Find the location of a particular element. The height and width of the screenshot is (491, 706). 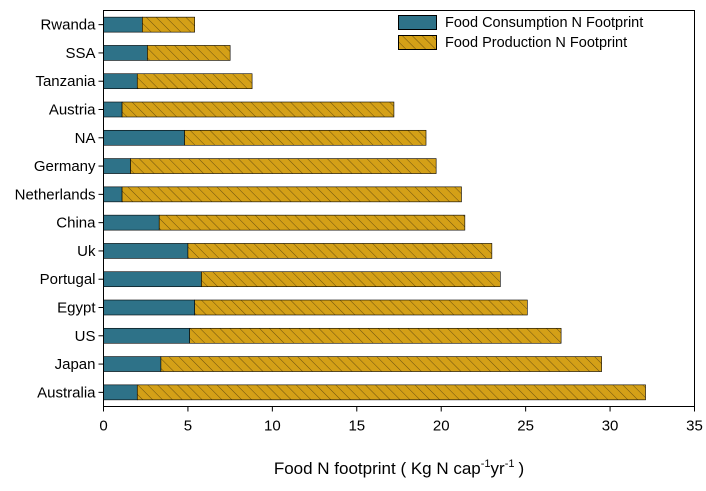

bar-uk-consumption is located at coordinates (146, 251).